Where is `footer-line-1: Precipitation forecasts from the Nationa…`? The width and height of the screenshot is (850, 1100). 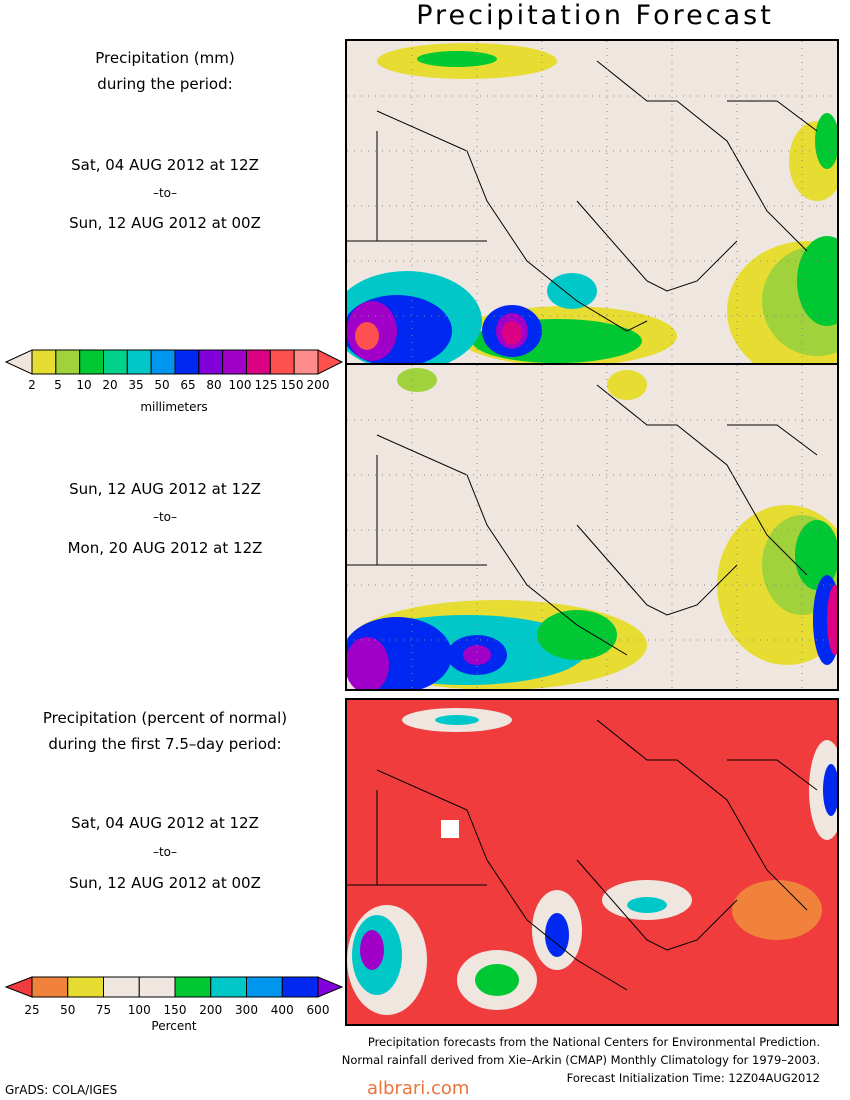 footer-line-1: Precipitation forecasts from the Nationa… is located at coordinates (593, 1042).